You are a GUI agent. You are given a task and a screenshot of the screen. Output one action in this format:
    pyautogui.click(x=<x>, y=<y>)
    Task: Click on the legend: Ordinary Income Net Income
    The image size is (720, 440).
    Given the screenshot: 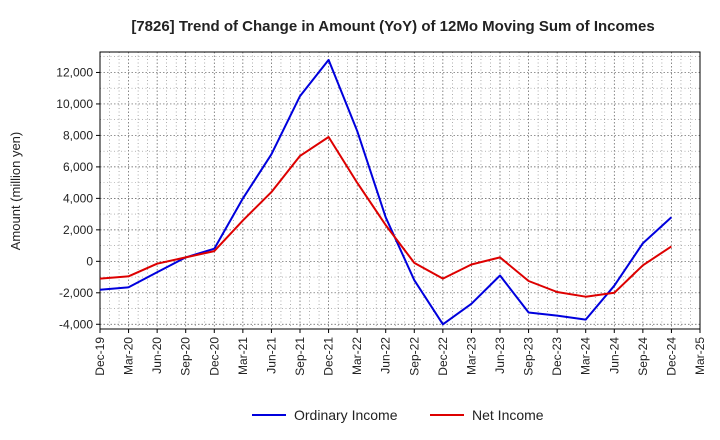 What is the action you would take?
    pyautogui.click(x=398, y=415)
    